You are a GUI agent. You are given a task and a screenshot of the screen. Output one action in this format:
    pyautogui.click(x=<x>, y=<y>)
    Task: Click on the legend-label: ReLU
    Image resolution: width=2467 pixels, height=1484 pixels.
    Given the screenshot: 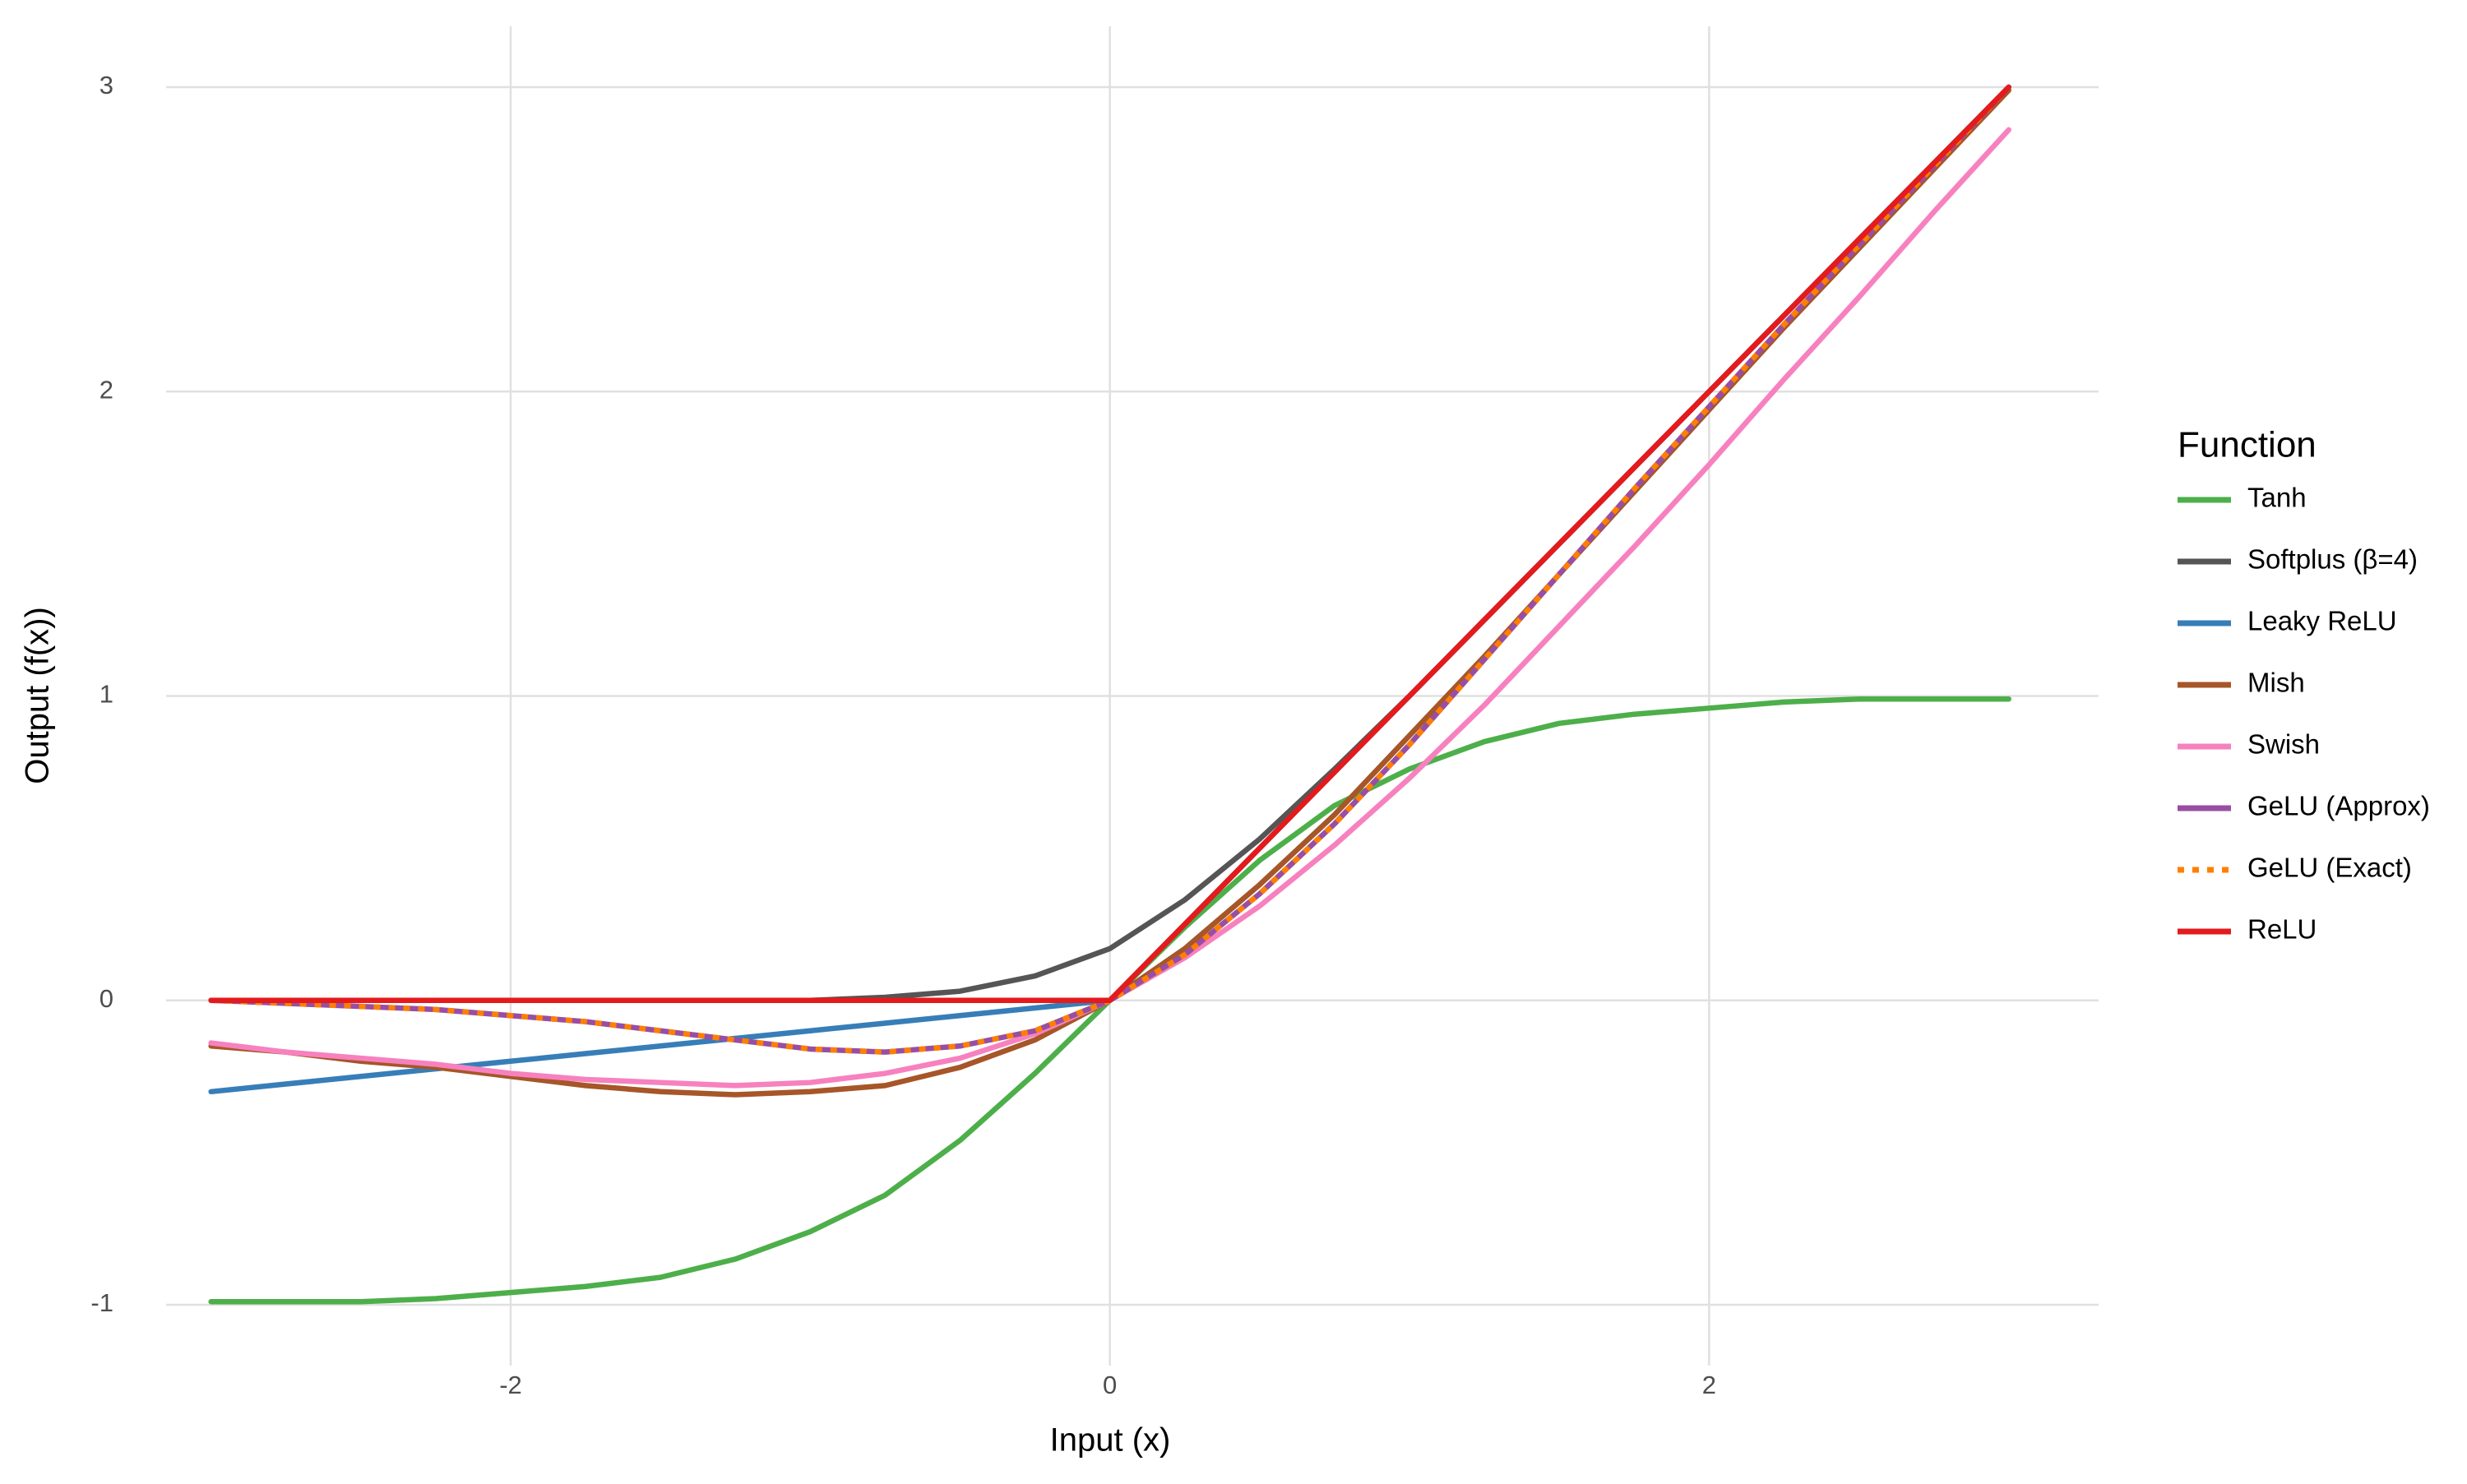 What is the action you would take?
    pyautogui.click(x=2282, y=930)
    